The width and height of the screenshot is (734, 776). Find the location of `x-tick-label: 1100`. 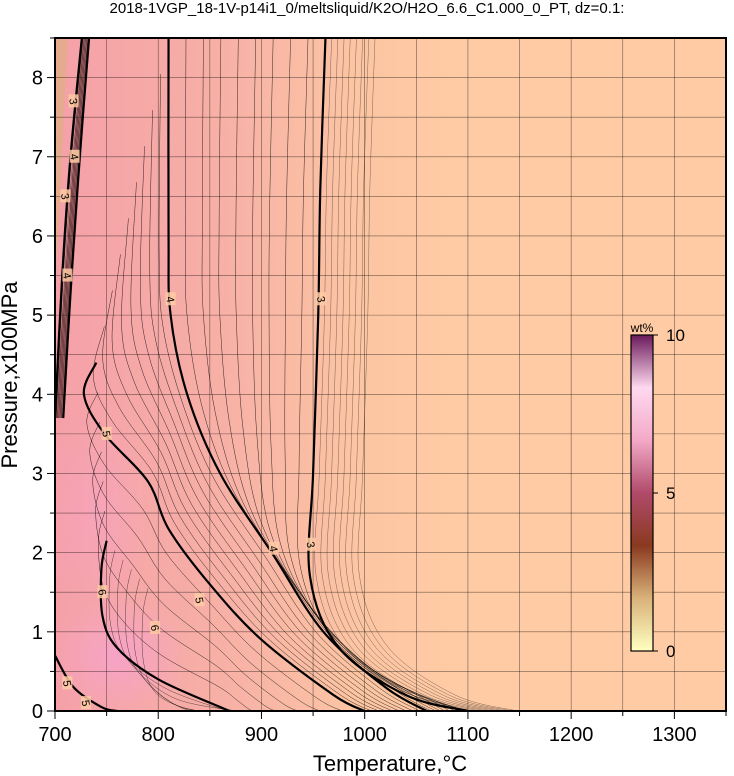

x-tick-label: 1100 is located at coordinates (467, 735).